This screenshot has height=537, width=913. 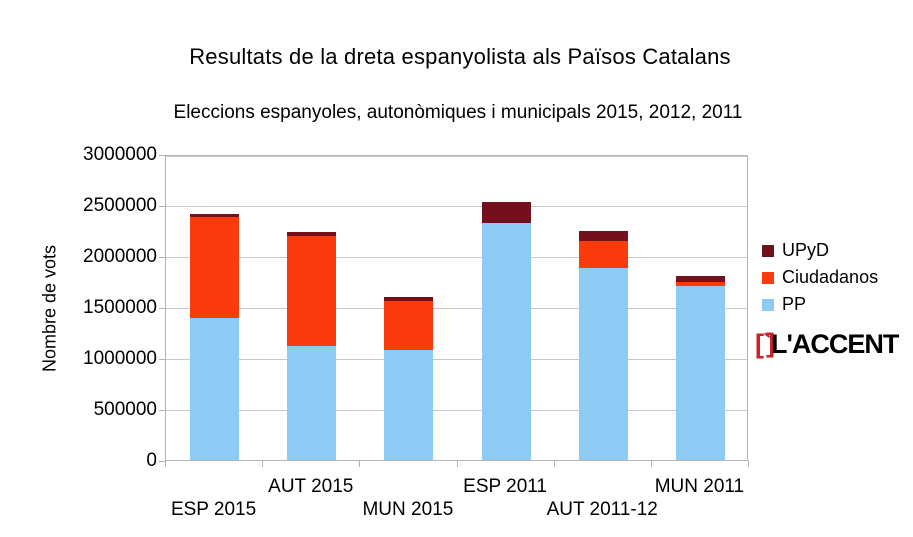 I want to click on legend-item-pp: PP, so click(x=820, y=304).